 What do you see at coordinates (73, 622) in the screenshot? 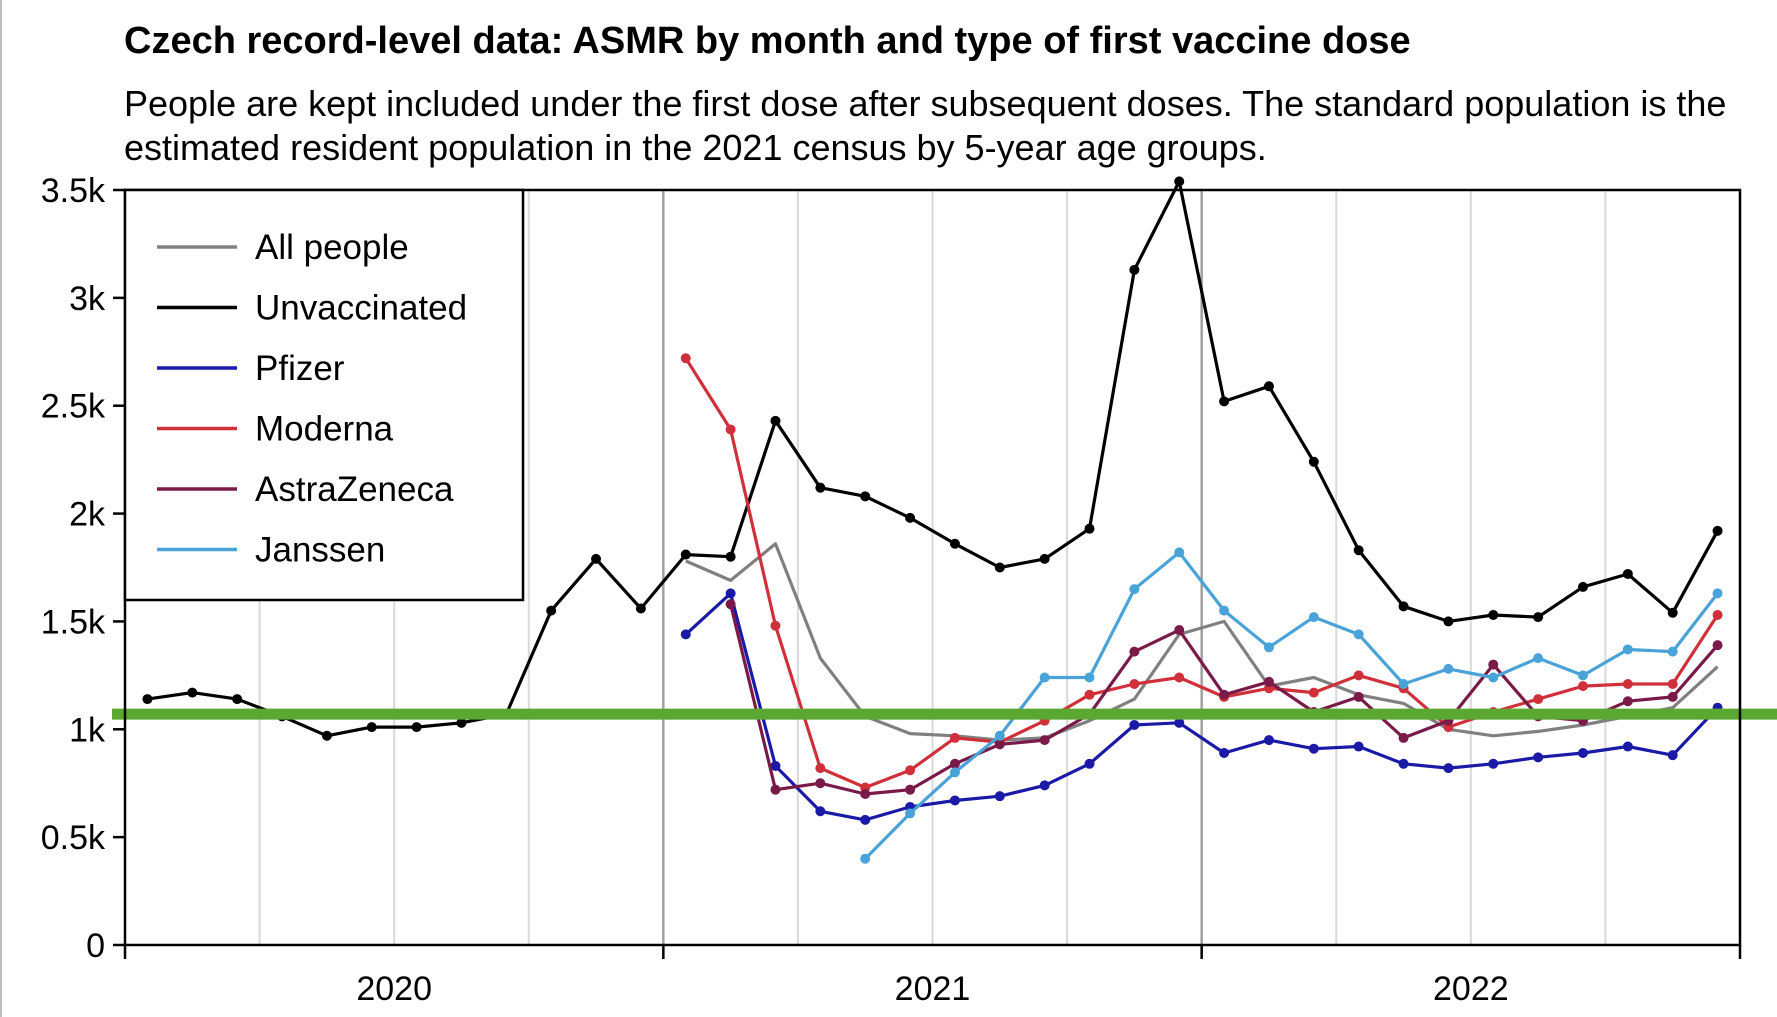
I see `y-tick-label: 1.5k` at bounding box center [73, 622].